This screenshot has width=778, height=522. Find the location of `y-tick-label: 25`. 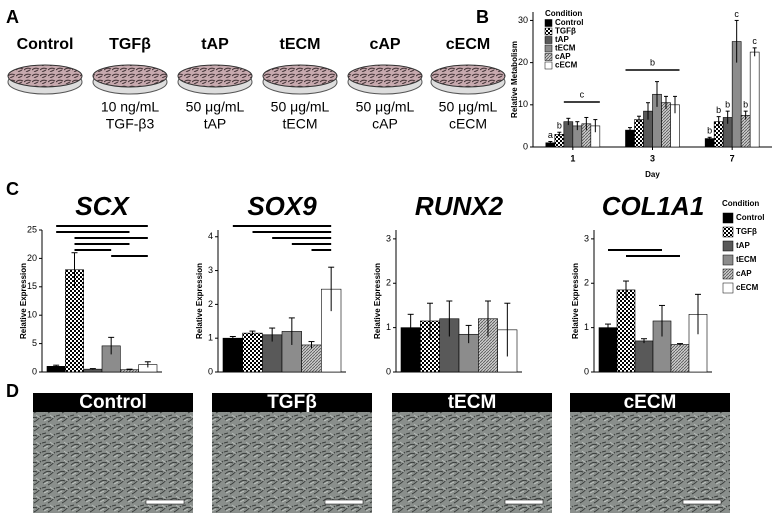

y-tick-label: 25 is located at coordinates (32, 229).